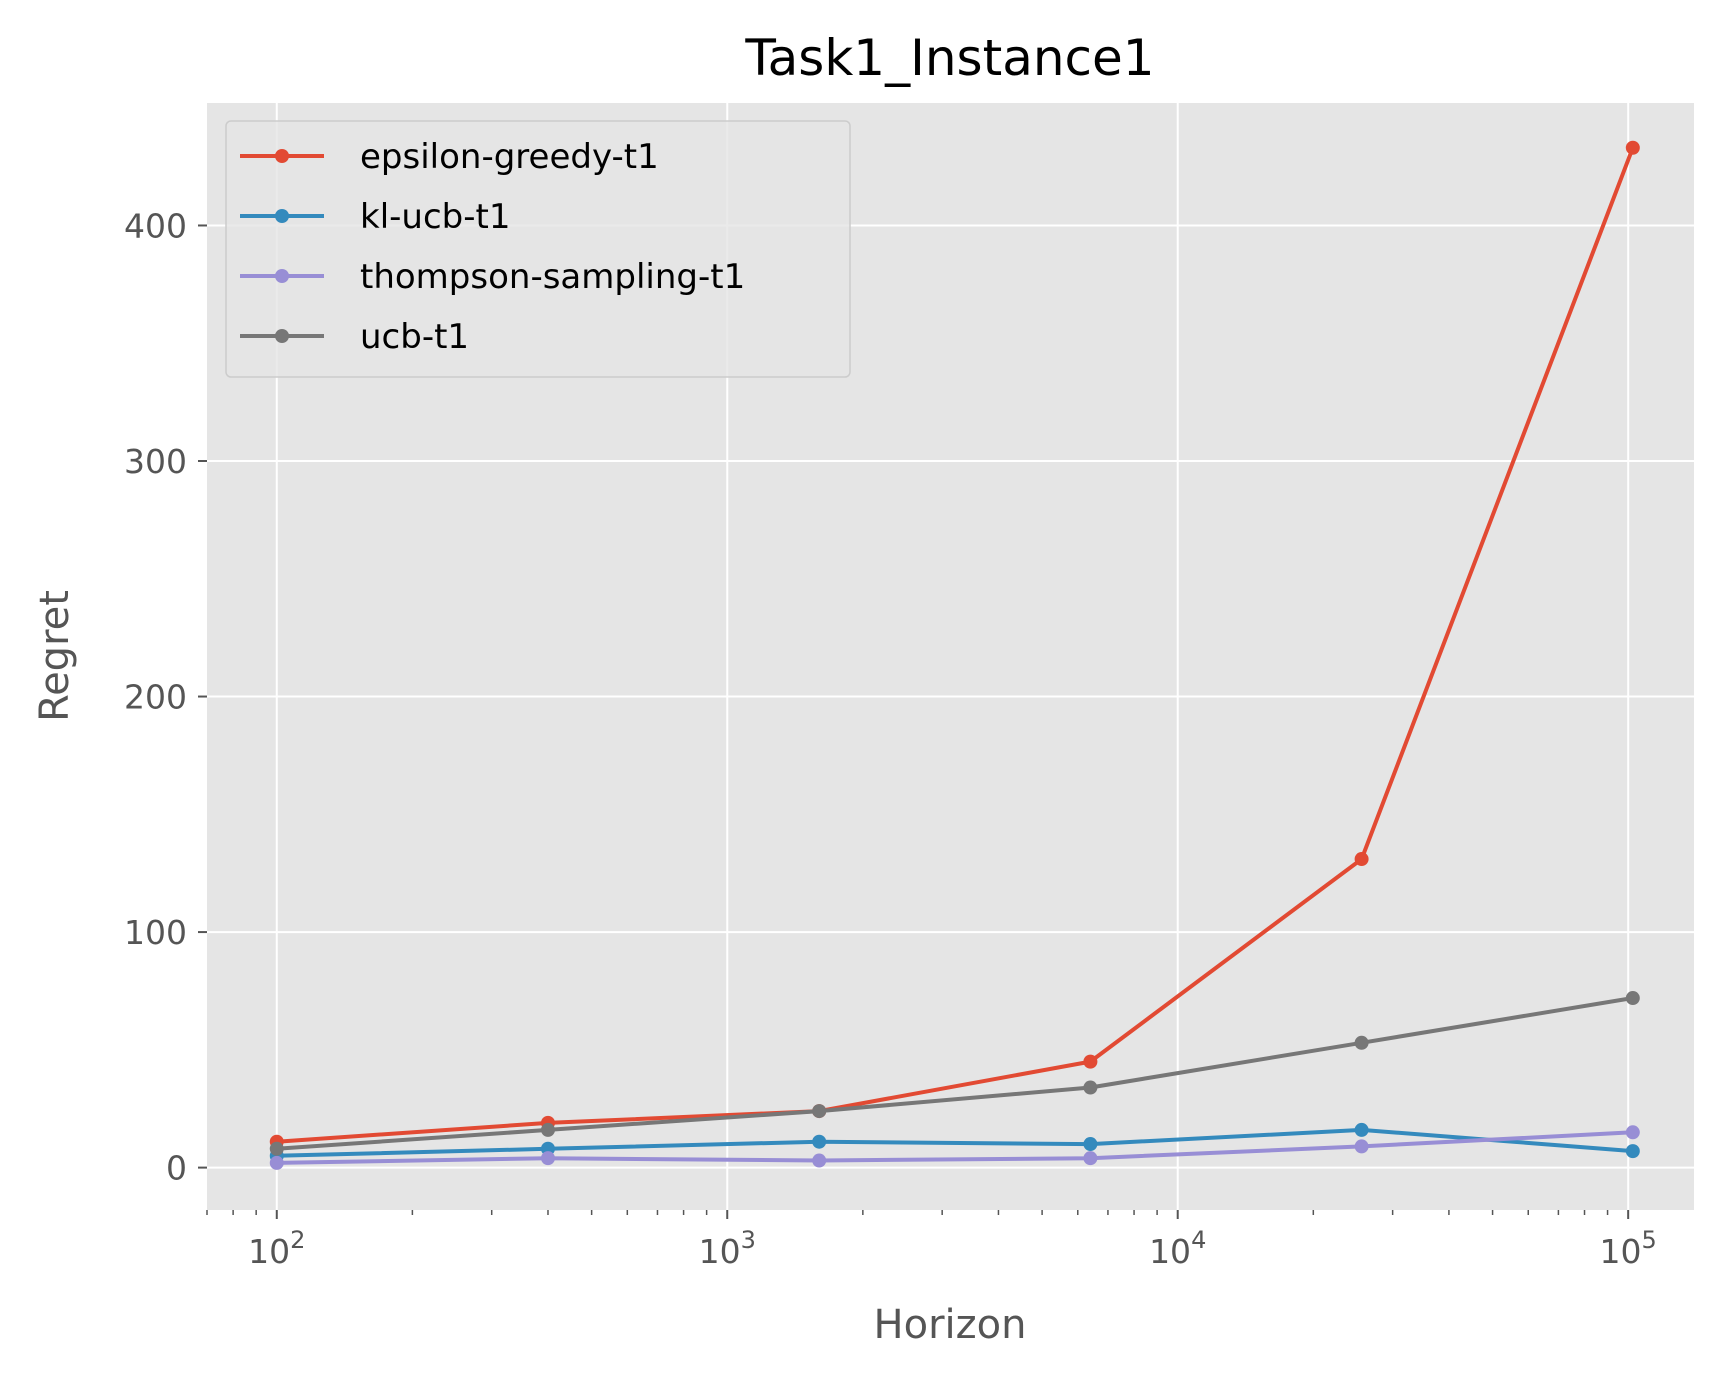 The image size is (1721, 1374). I want to click on legend-item: epsilon-greedy-t1, so click(449, 157).